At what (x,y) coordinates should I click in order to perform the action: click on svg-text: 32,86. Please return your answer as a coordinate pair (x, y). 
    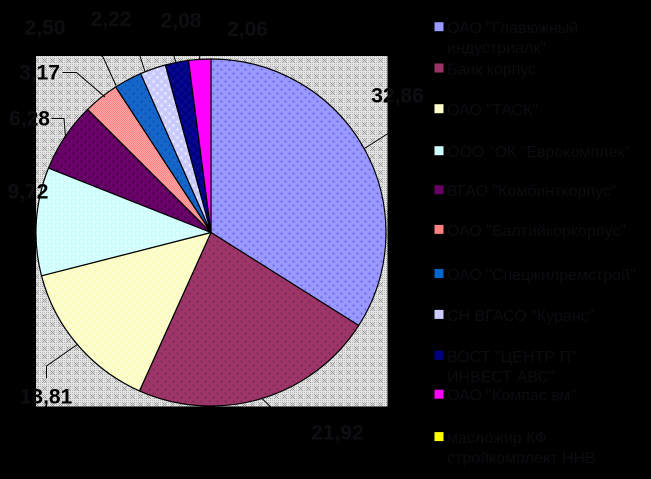
    Looking at the image, I should click on (397, 95).